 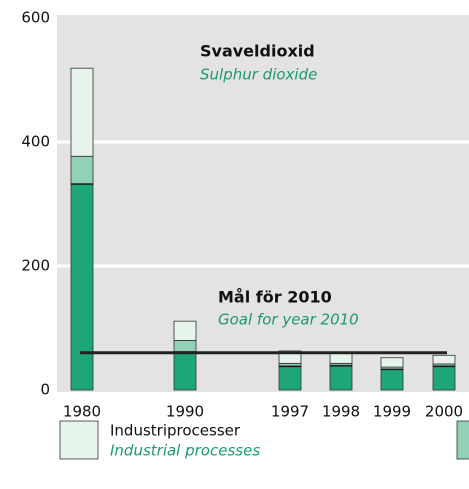 What do you see at coordinates (175, 431) in the screenshot?
I see `legend-label: Industriprocesser` at bounding box center [175, 431].